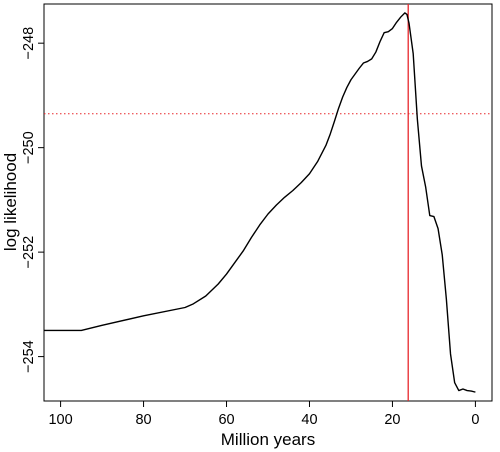  What do you see at coordinates (392, 420) in the screenshot?
I see `x-tick-label: 20` at bounding box center [392, 420].